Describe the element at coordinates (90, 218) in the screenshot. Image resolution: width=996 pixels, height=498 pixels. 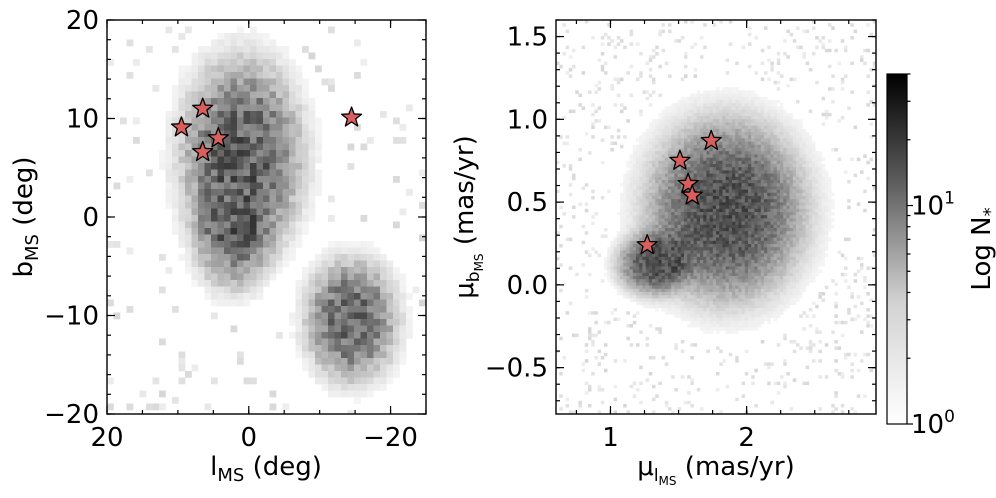
I see `y-tick-label: 0` at that location.